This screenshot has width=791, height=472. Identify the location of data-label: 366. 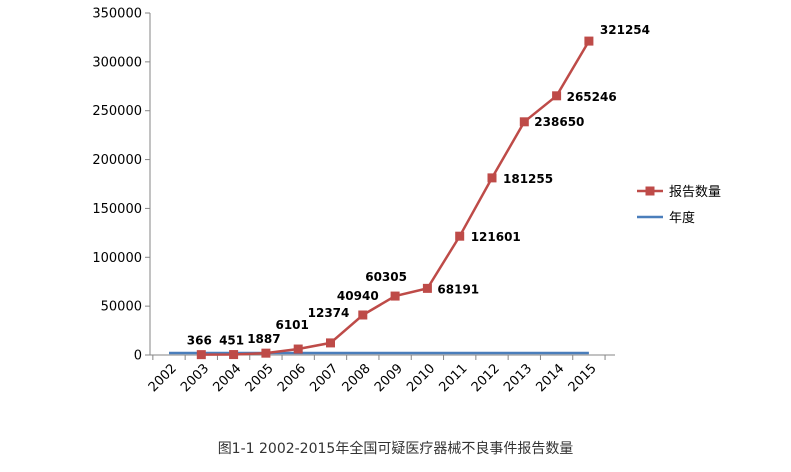
(199, 341).